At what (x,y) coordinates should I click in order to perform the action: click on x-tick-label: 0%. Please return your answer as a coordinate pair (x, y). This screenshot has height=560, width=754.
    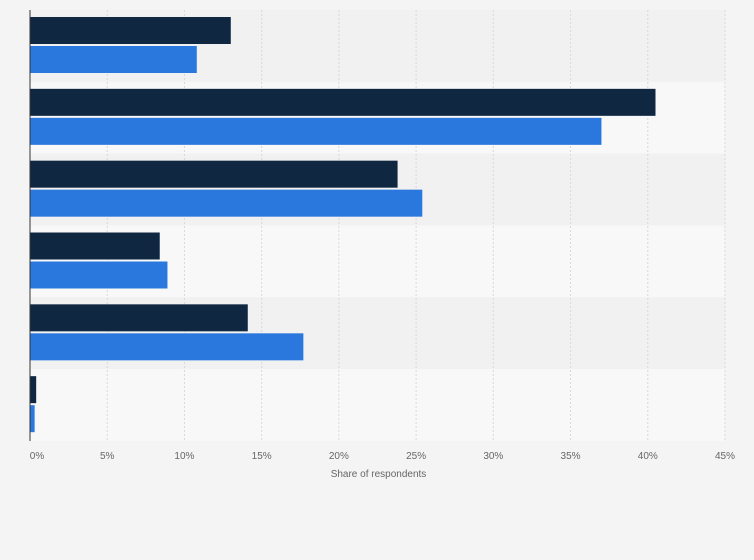
    Looking at the image, I should click on (37, 456).